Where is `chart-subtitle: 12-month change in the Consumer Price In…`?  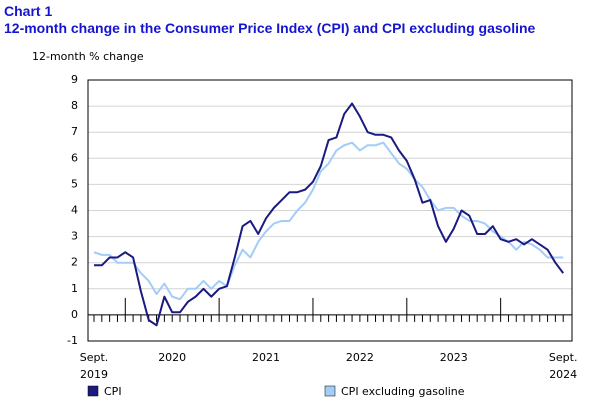
chart-subtitle: 12-month change in the Consumer Price In… is located at coordinates (270, 28).